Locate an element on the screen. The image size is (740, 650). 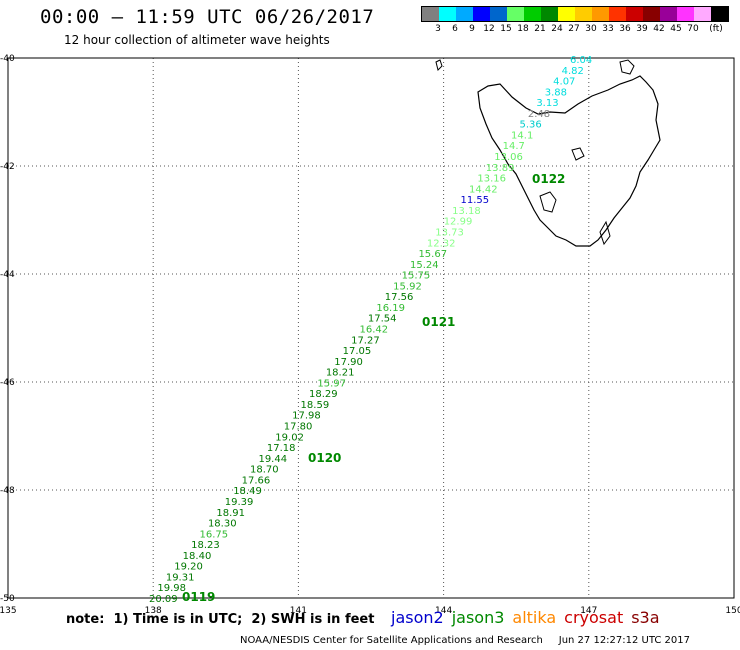
legend-label: 36 is located at coordinates (625, 29).